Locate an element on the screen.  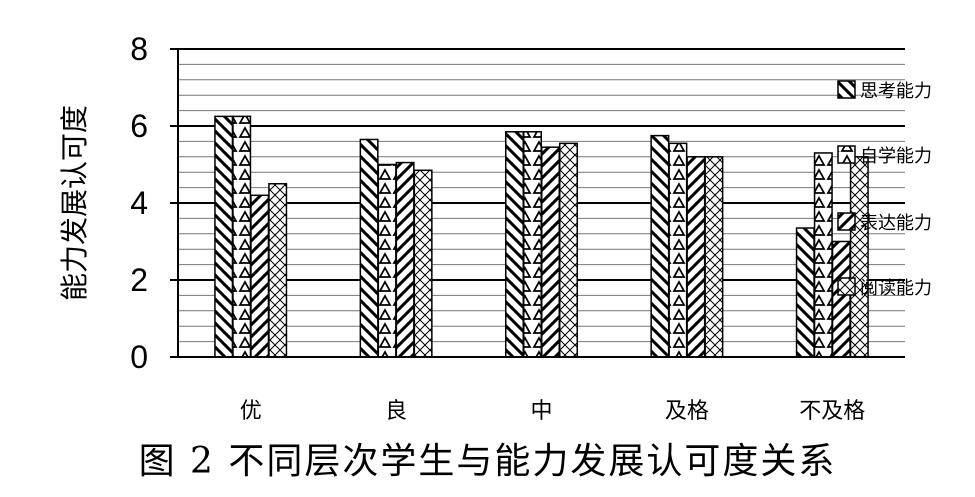
legend-label: 自学能力 is located at coordinates (896, 156).